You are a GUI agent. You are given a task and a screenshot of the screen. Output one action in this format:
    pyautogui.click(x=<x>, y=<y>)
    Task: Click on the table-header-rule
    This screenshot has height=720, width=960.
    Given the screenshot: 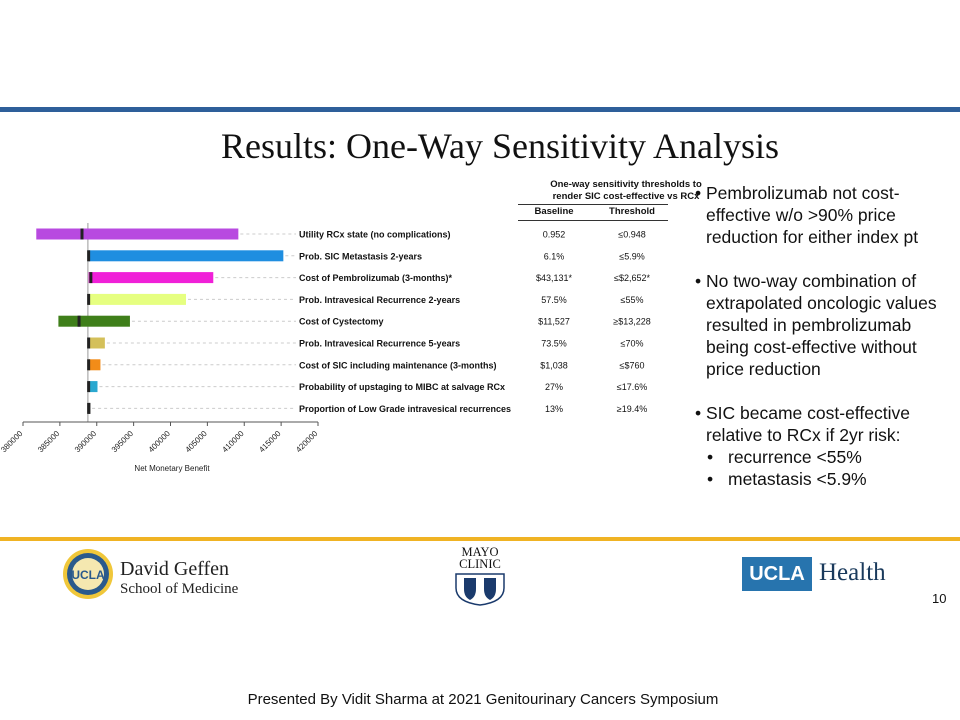 What is the action you would take?
    pyautogui.click(x=593, y=204)
    